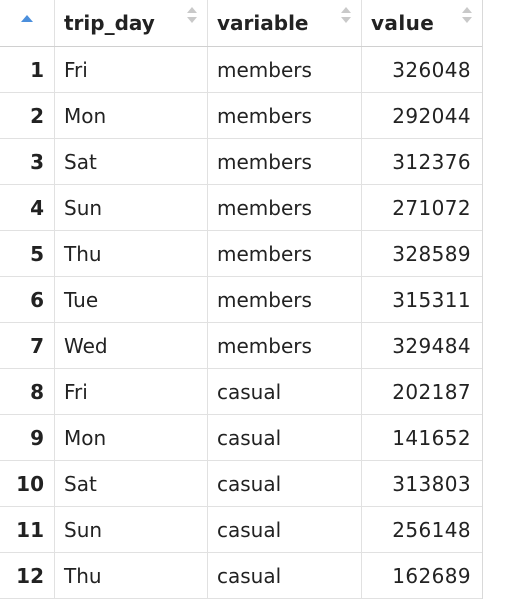 This screenshot has width=510, height=599. Describe the element at coordinates (27, 391) in the screenshot. I see `row-index-cell: 8` at that location.